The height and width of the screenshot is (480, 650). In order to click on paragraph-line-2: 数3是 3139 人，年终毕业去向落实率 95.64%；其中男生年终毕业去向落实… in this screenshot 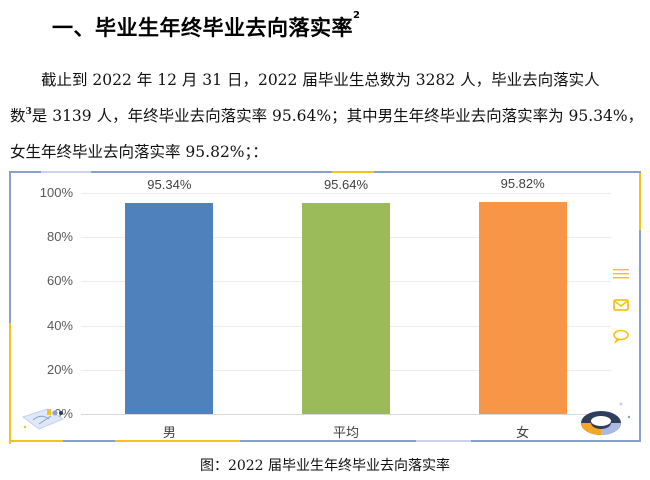, I will do `click(327, 116)`.